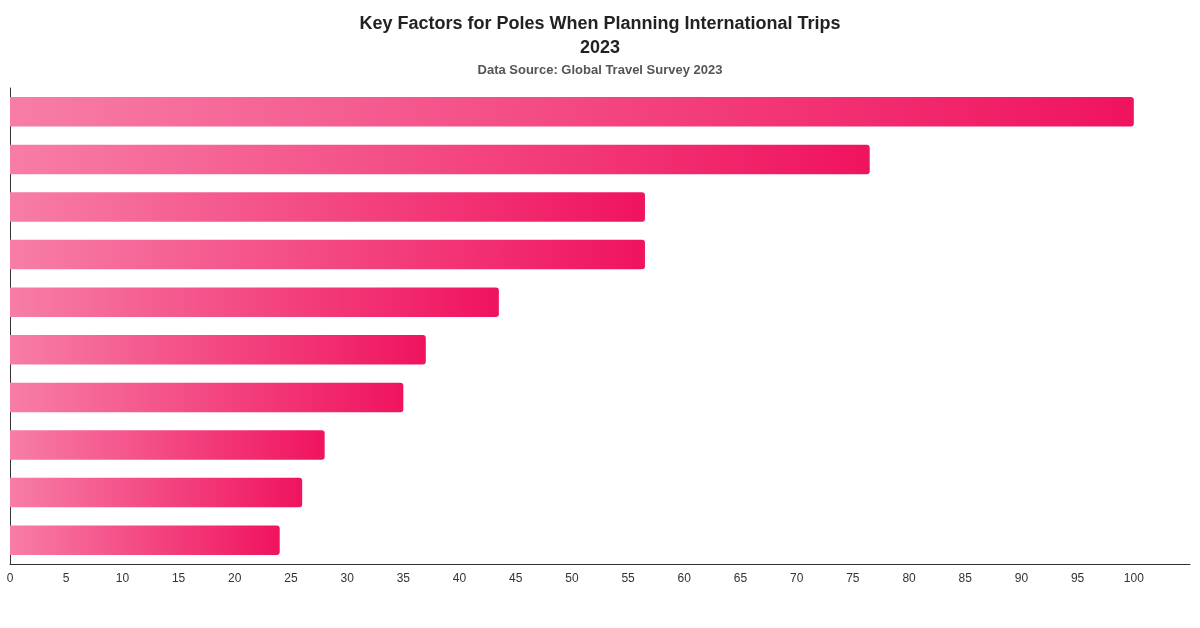 This screenshot has height=628, width=1200. I want to click on x-tick-label: 60, so click(684, 578).